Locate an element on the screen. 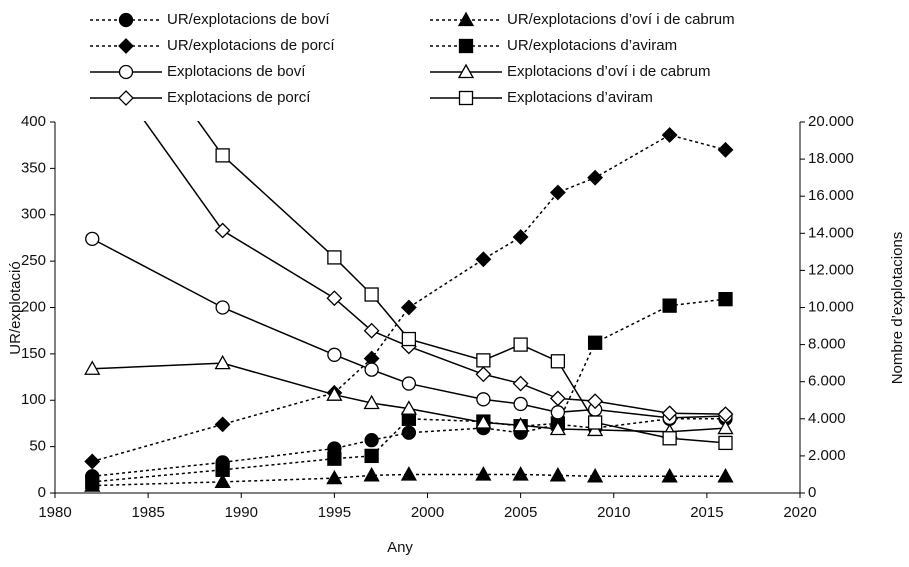  legend-item: Explotacions de boví is located at coordinates (198, 71).